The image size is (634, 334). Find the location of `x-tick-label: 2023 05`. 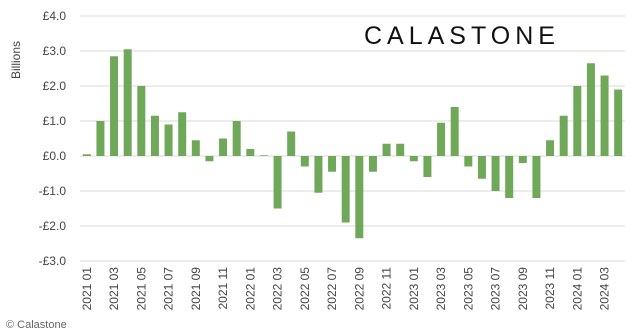

x-tick-label: 2023 05 is located at coordinates (468, 289).